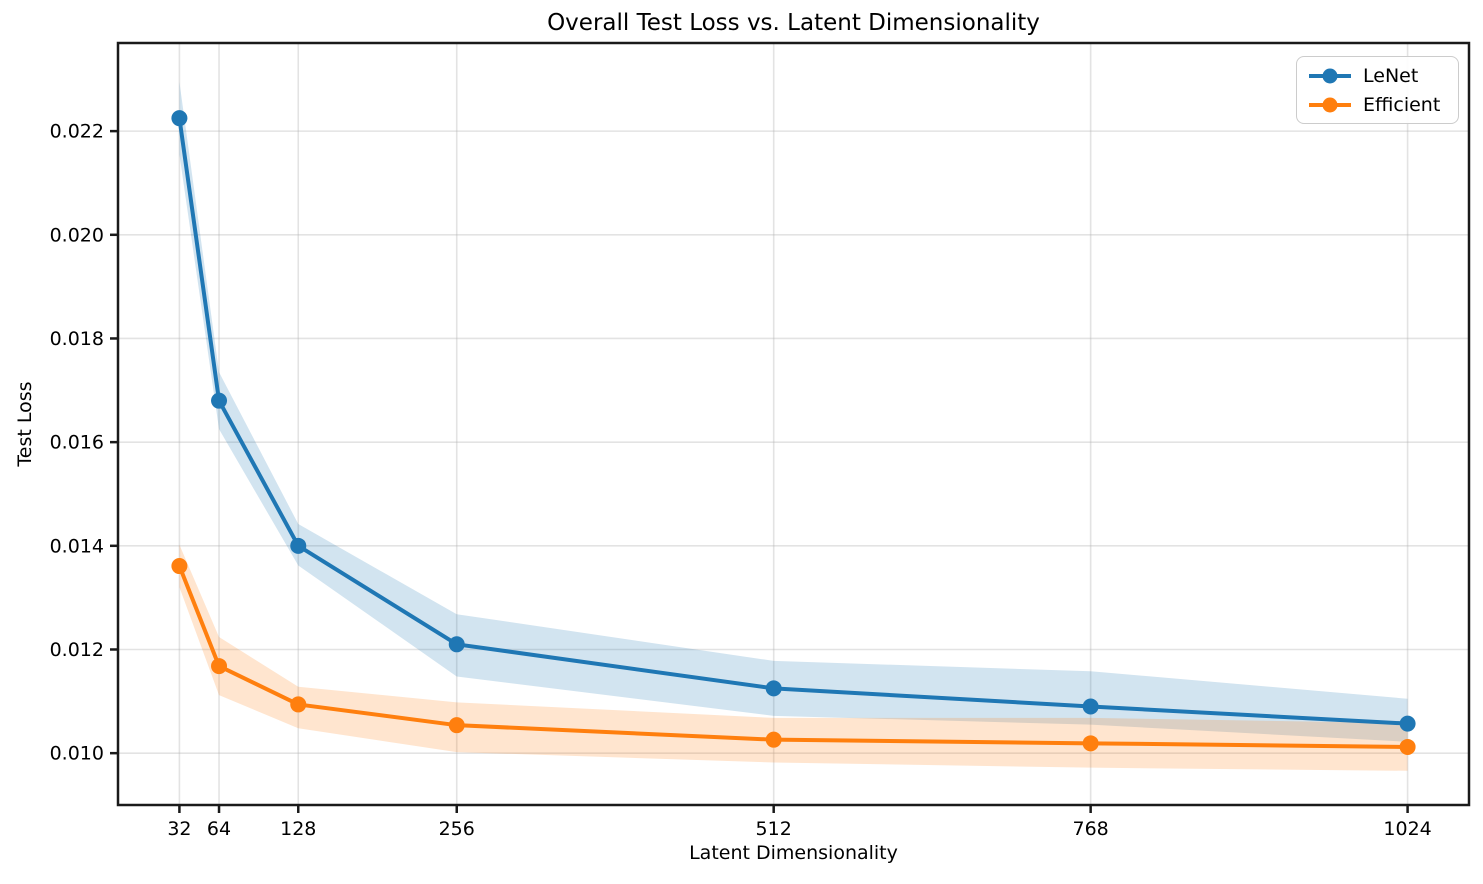 The width and height of the screenshot is (1483, 884). What do you see at coordinates (77, 443) in the screenshot?
I see `y-tick-label: 0.016` at bounding box center [77, 443].